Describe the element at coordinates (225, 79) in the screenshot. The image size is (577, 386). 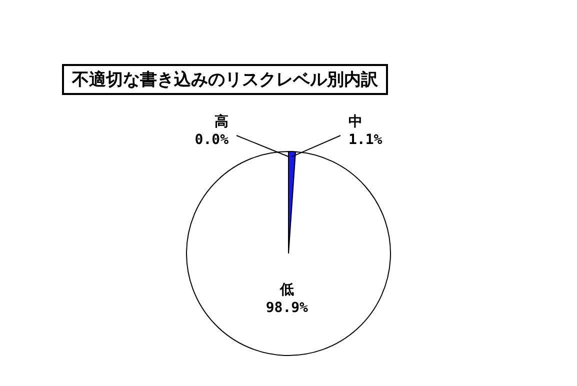
I see `chart-title: 不適切な書き込みのリスクレベル別内訳` at that location.